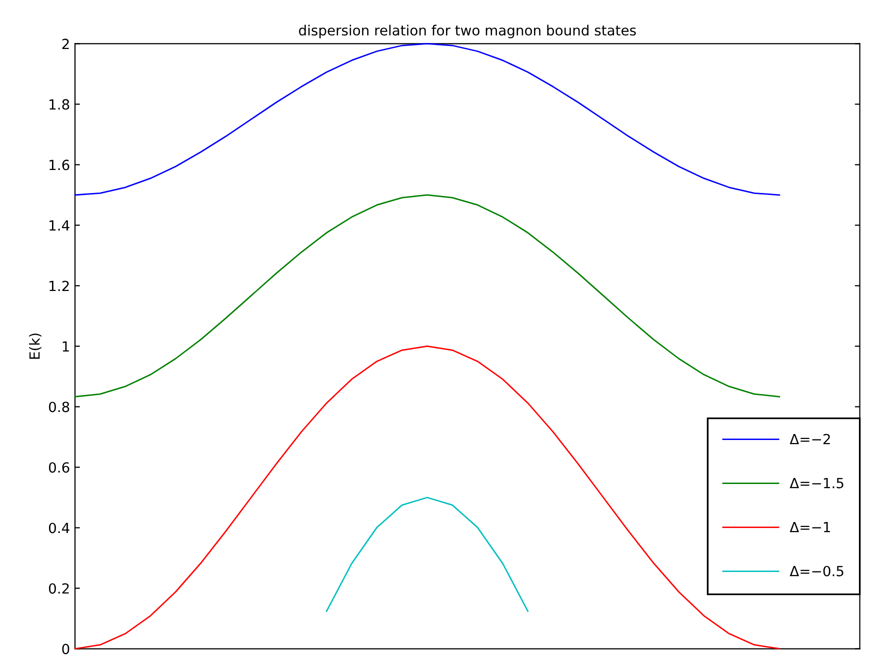  What do you see at coordinates (810, 527) in the screenshot?
I see `legend-label: Δ=−1` at bounding box center [810, 527].